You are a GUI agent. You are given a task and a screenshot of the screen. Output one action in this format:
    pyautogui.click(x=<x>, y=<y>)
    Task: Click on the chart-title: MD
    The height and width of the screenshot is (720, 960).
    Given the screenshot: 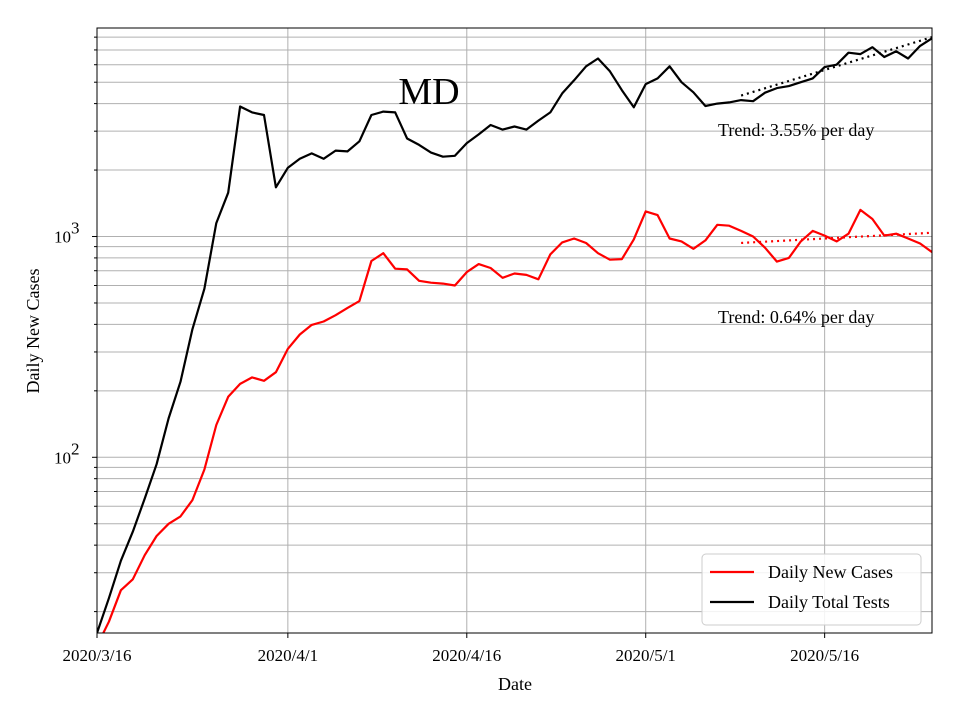 What is the action you would take?
    pyautogui.click(x=428, y=92)
    